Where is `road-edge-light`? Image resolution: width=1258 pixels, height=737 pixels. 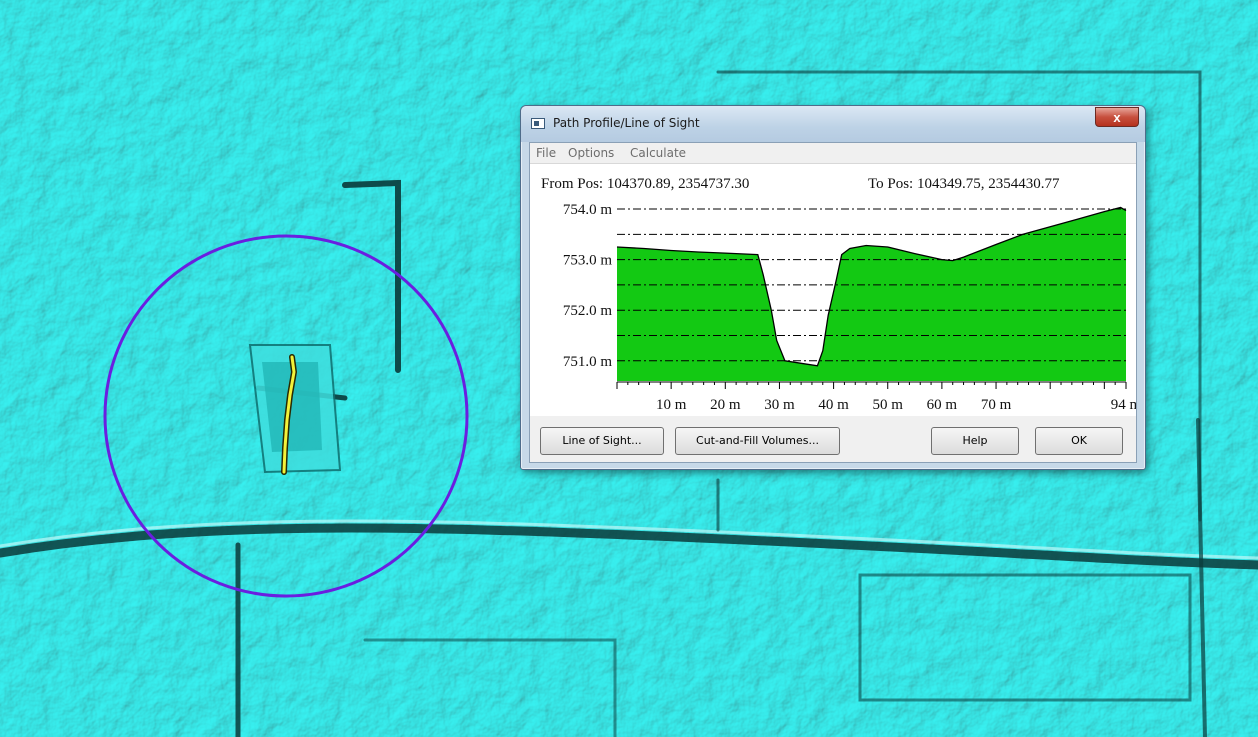
road-edge-light is located at coordinates (629, 539).